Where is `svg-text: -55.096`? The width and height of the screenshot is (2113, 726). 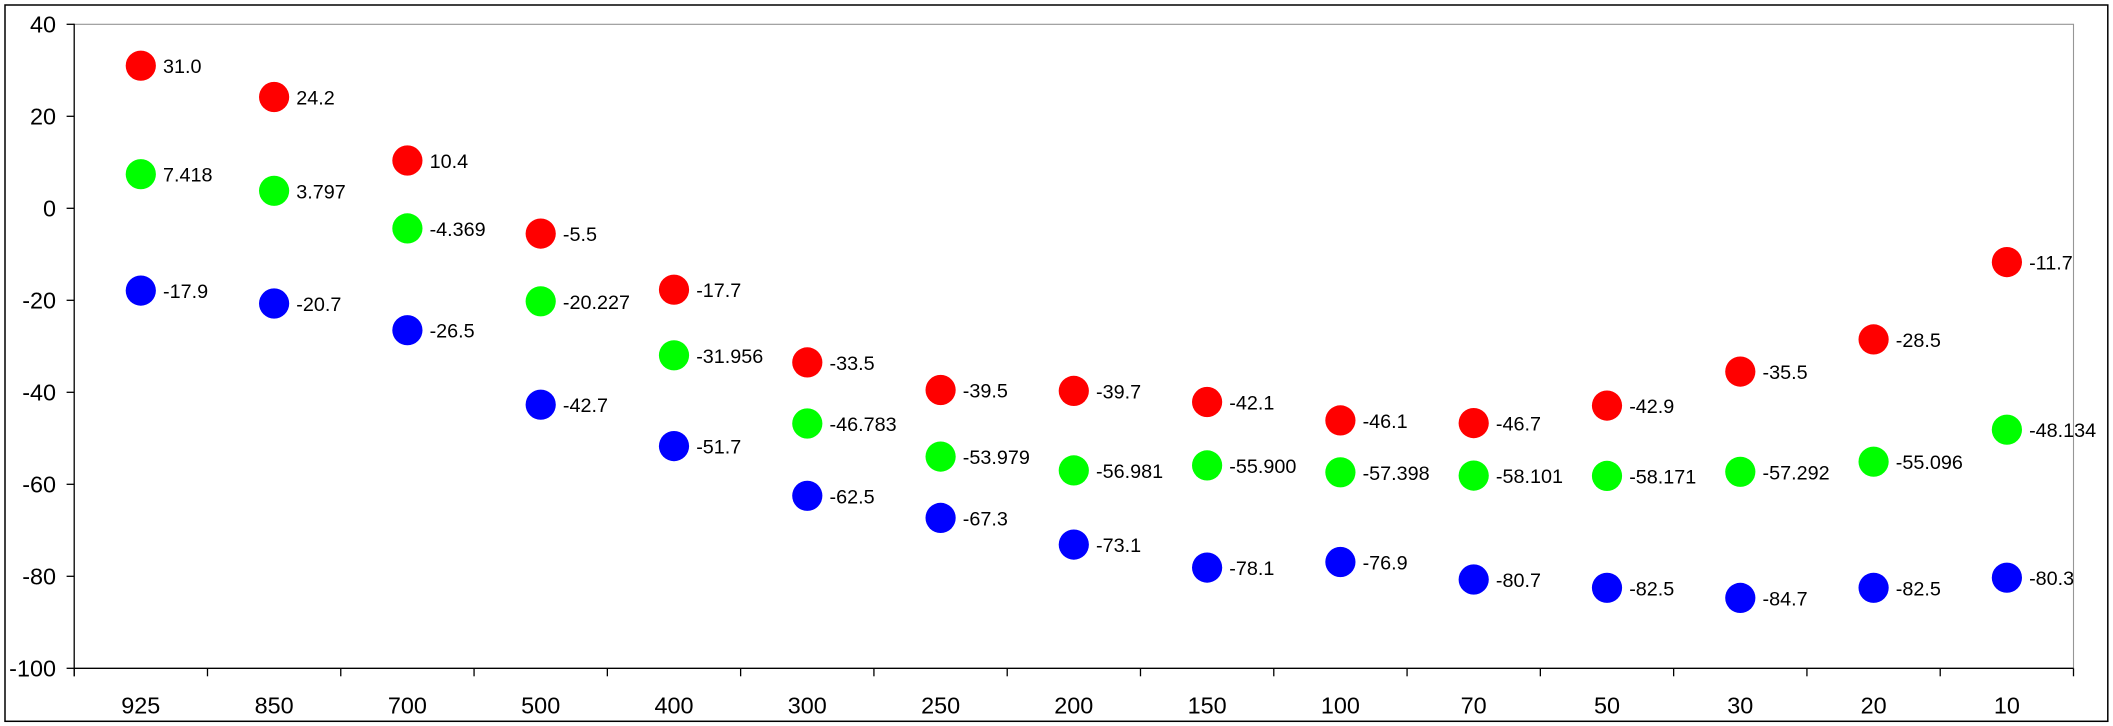 svg-text: -55.096 is located at coordinates (1929, 463).